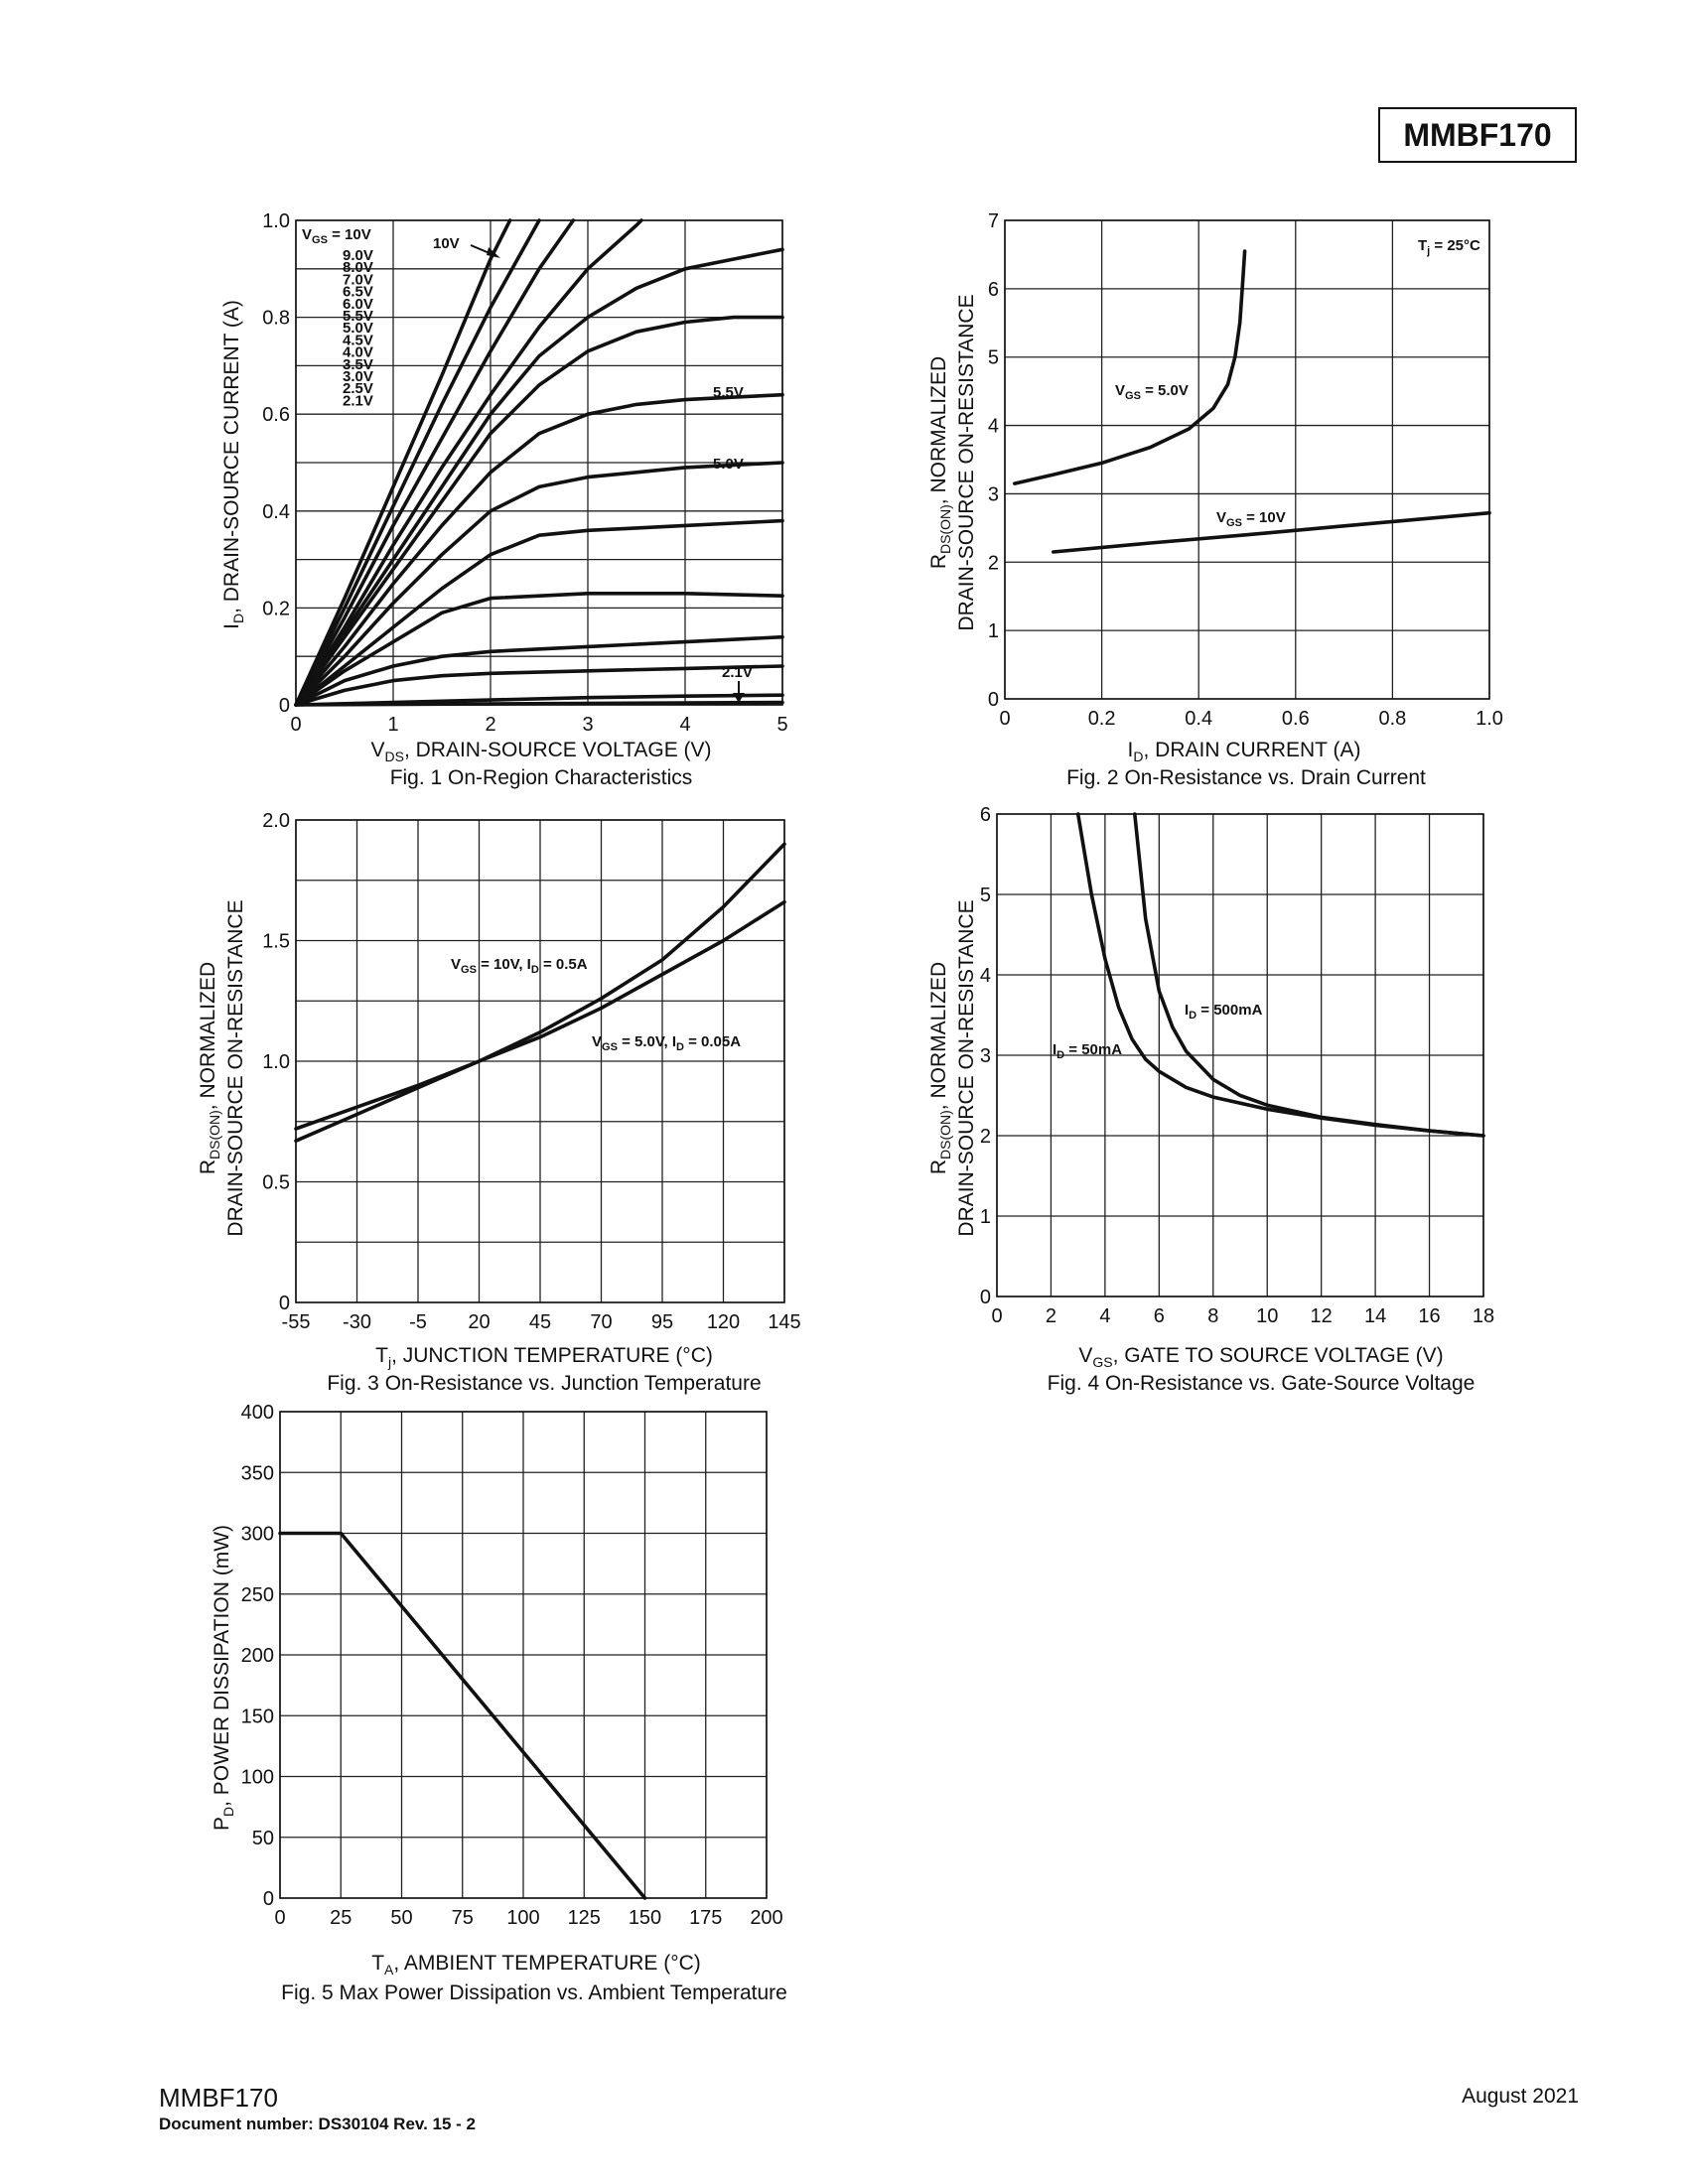  Describe the element at coordinates (1087, 1051) in the screenshot. I see `fig4-label-50ma: ID = 50mA` at that location.